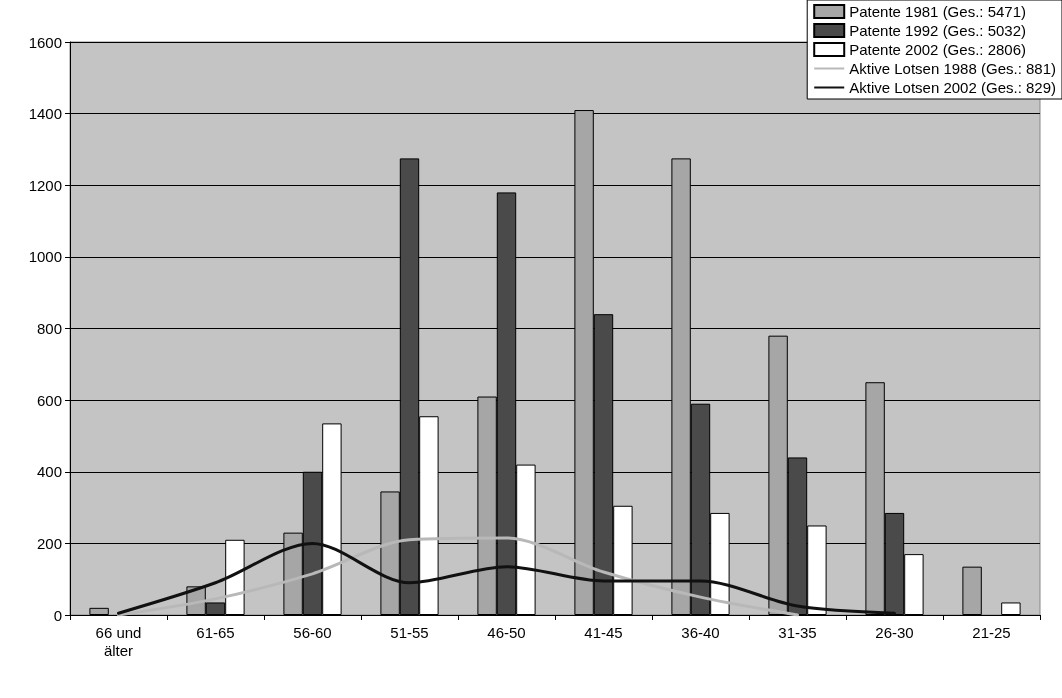 This screenshot has width=1062, height=698. Describe the element at coordinates (215, 632) in the screenshot. I see `x-tick-label: 61-65` at that location.